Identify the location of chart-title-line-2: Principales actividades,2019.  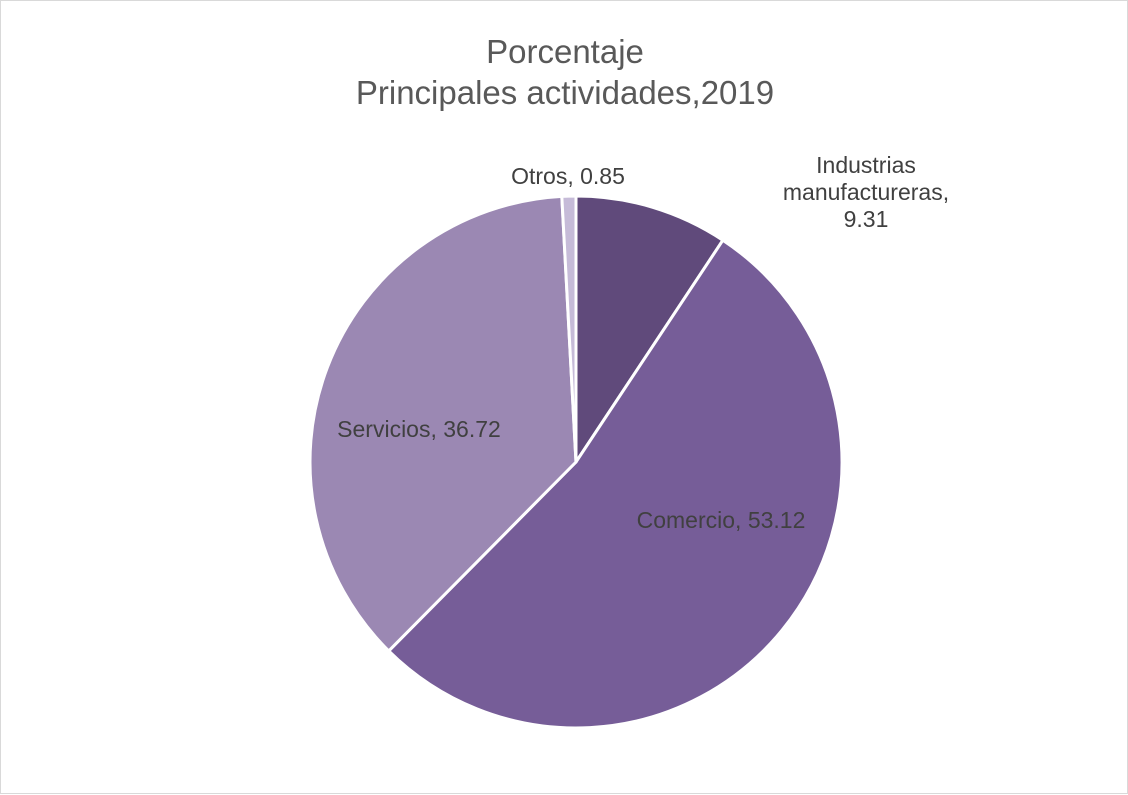
(565, 92).